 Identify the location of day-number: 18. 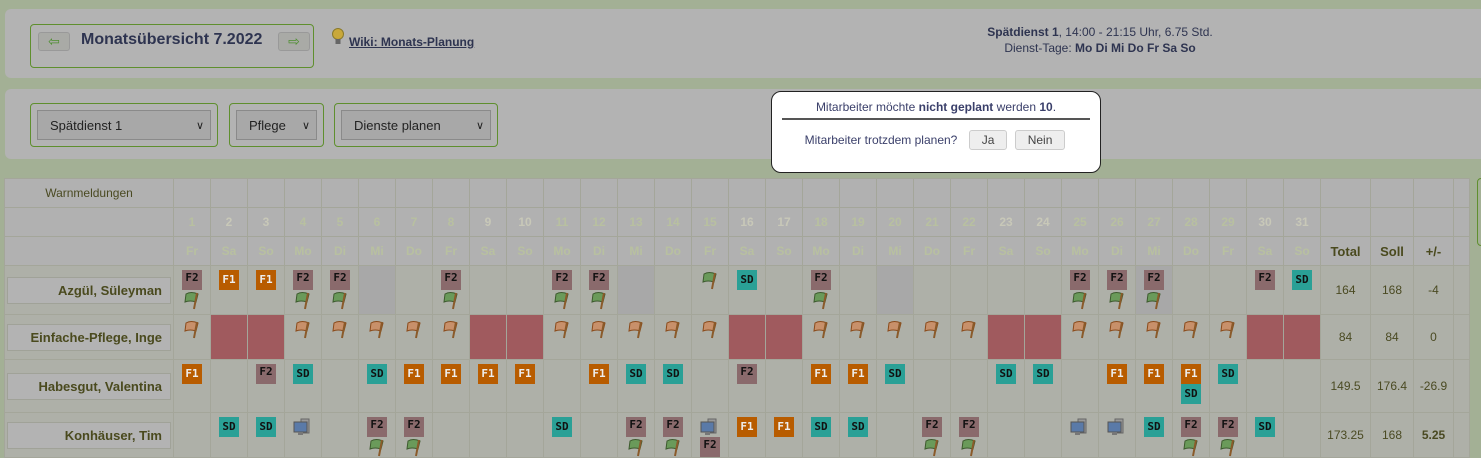
(821, 222).